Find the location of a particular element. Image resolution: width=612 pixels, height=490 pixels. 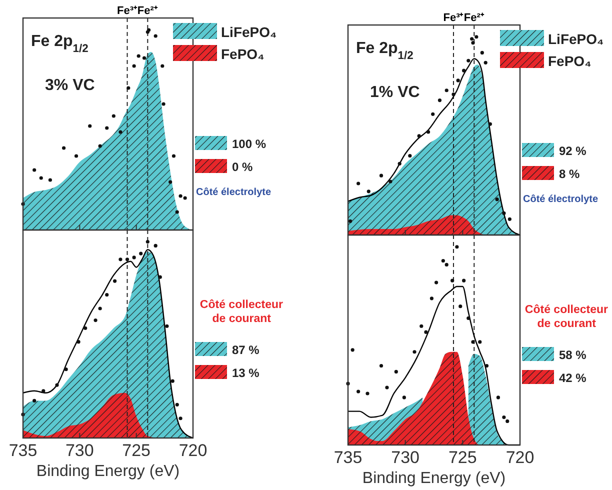

x-tick-label: 735 is located at coordinates (23, 450).